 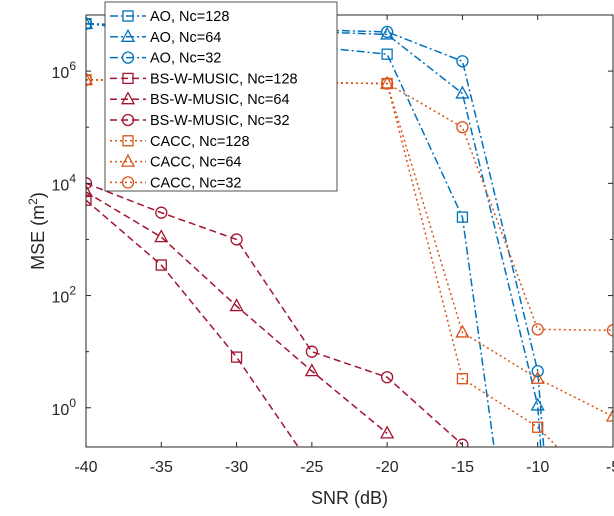 What do you see at coordinates (349, 498) in the screenshot?
I see `x-axis-label: SNR (dB)` at bounding box center [349, 498].